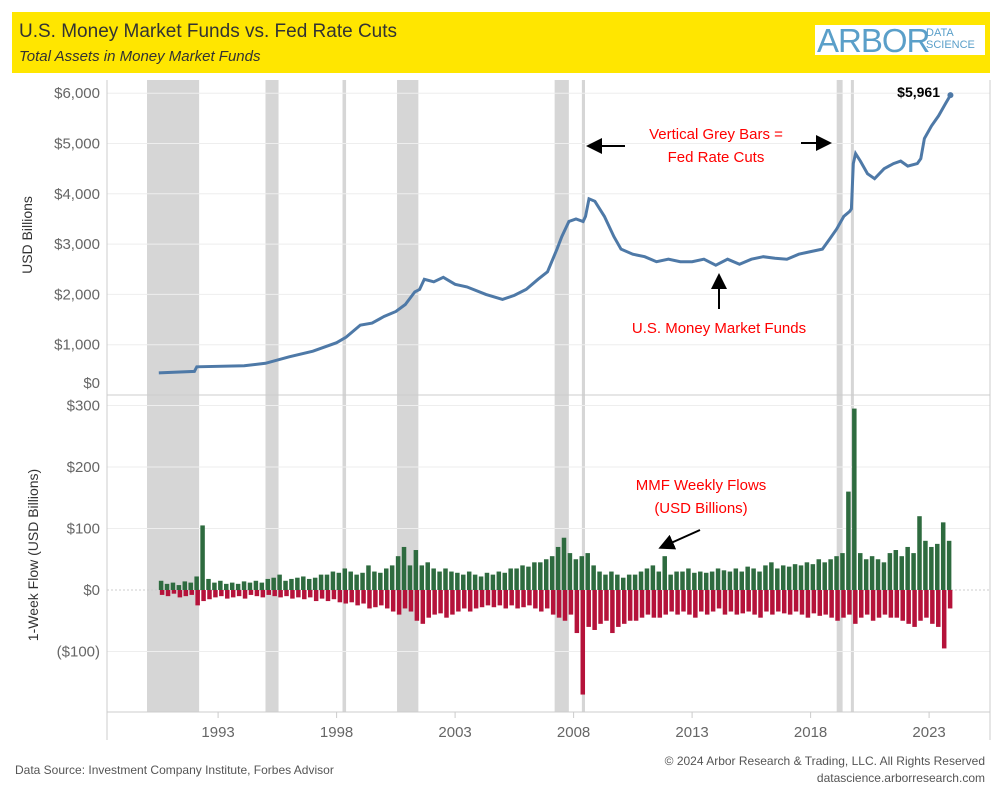 The width and height of the screenshot is (1000, 800). What do you see at coordinates (336, 732) in the screenshot?
I see `x-tick-label: 1998` at bounding box center [336, 732].